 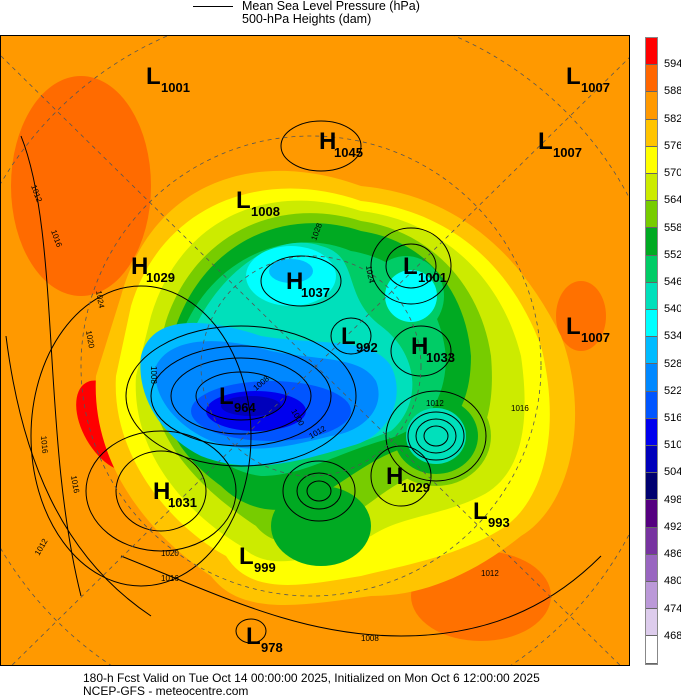 I want to click on colorbar-label: 534, so click(x=672, y=336).